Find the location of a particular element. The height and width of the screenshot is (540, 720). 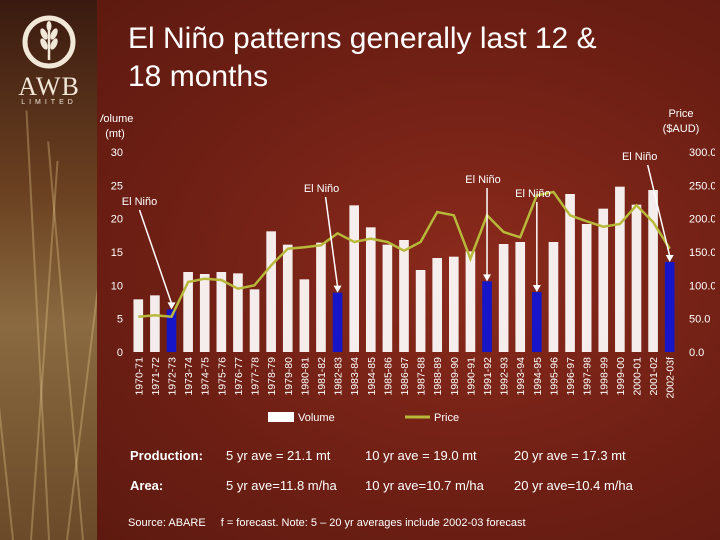

x-tick-label: 1973-74 is located at coordinates (189, 376).